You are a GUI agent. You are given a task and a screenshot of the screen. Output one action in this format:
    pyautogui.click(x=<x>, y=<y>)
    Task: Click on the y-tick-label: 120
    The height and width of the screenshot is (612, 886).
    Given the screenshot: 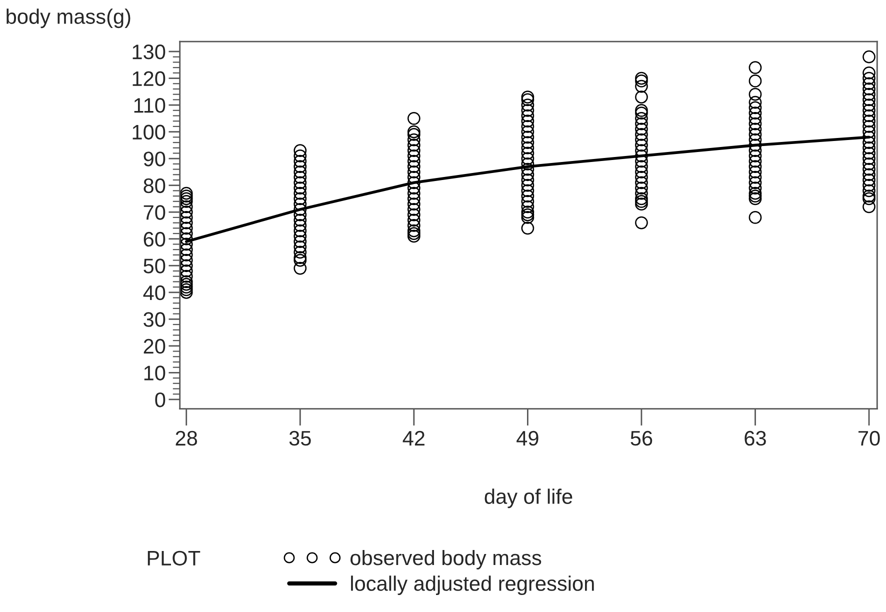 What is the action you would take?
    pyautogui.click(x=149, y=78)
    